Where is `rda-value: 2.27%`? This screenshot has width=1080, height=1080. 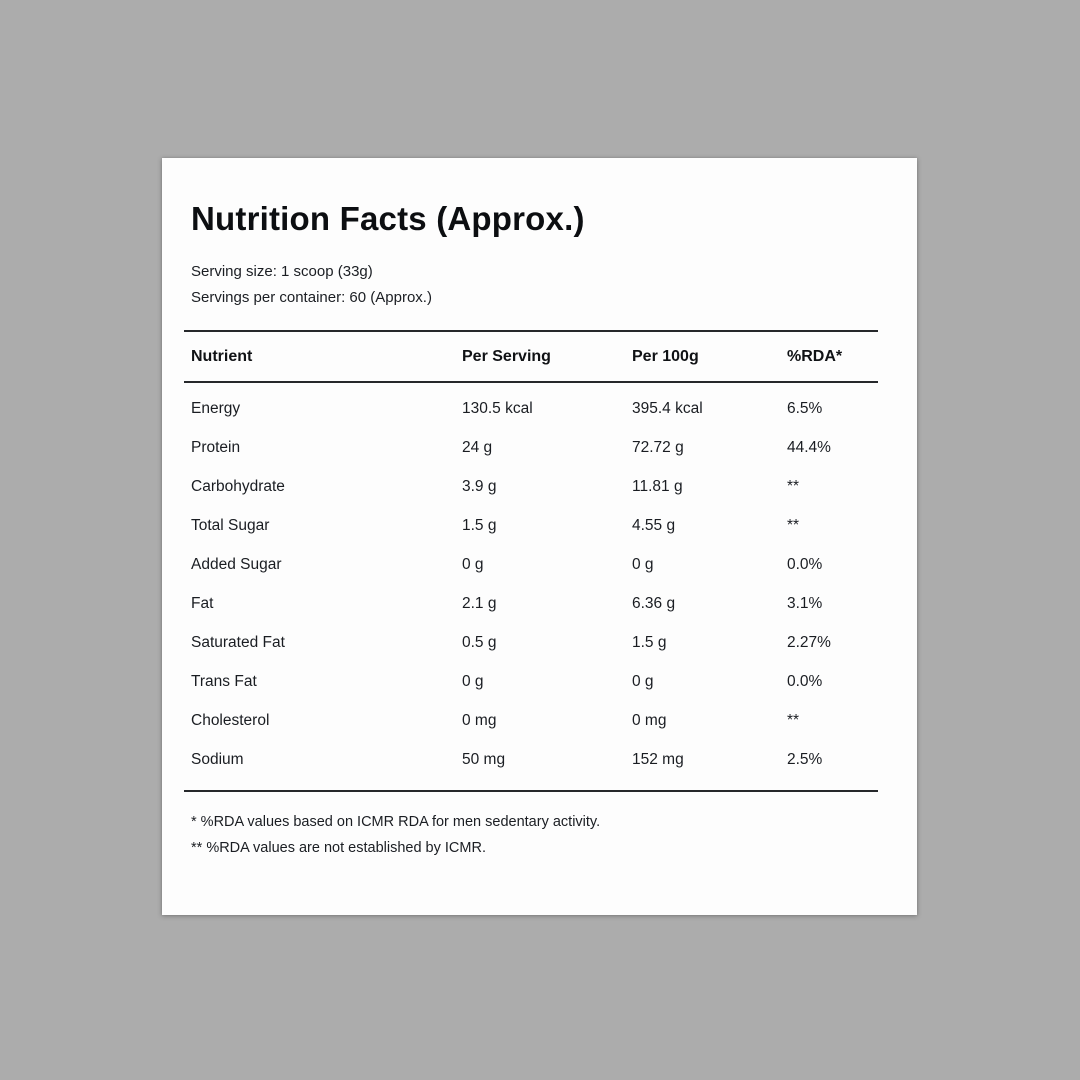
rda-value: 2.27% is located at coordinates (809, 642).